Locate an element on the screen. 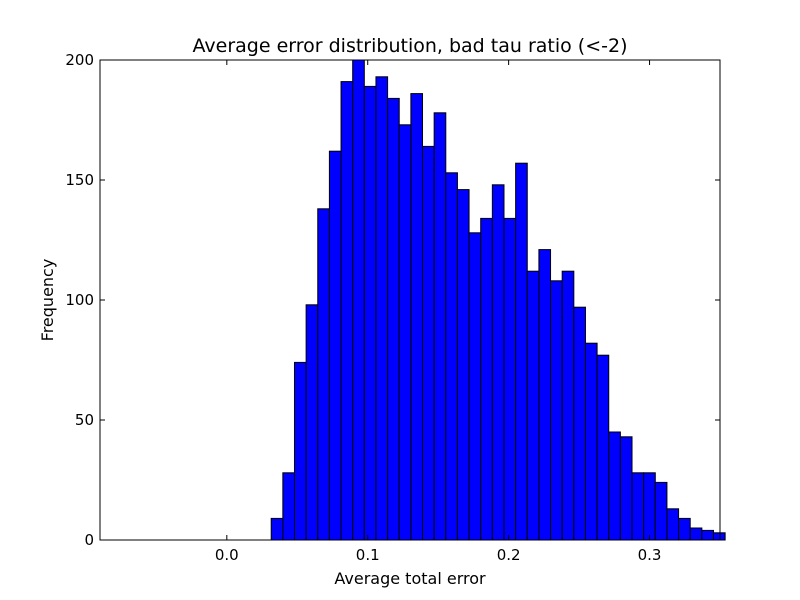 This screenshot has height=600, width=800. y-tick-label: 200 is located at coordinates (79, 60).